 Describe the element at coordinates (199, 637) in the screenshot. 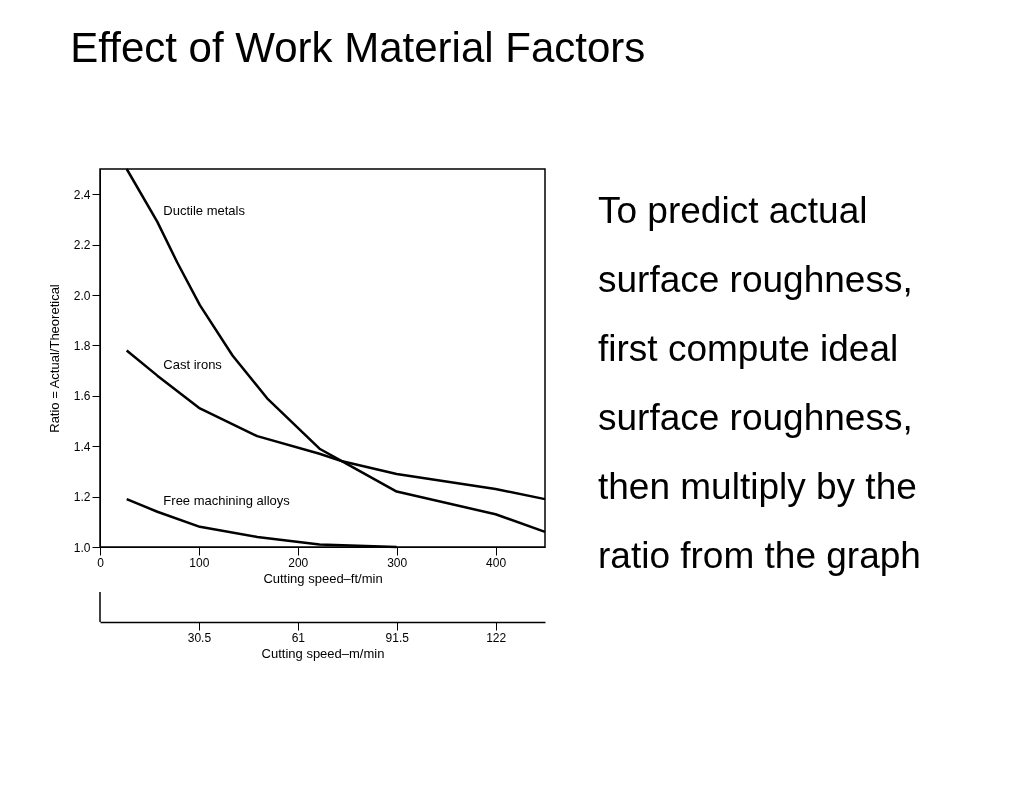

I see `x2-tick-label: 30.5` at that location.